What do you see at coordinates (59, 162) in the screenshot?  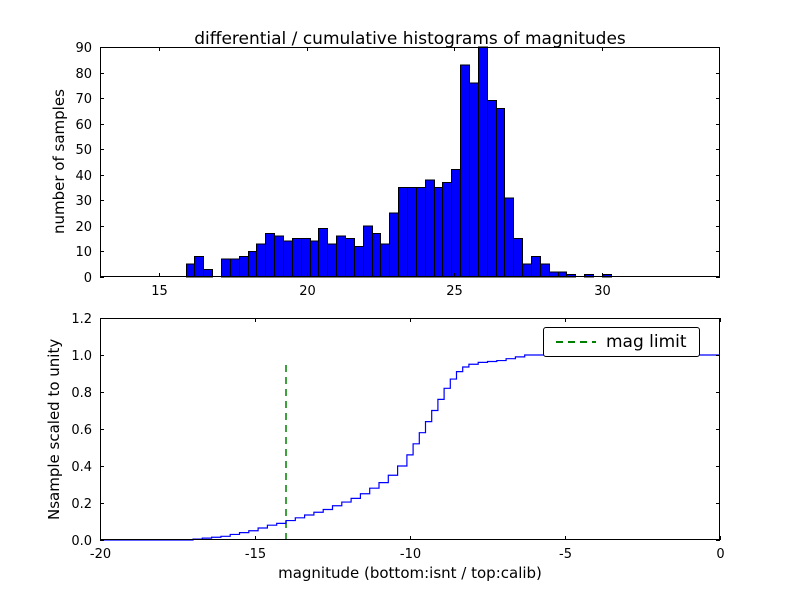 I see `top-y-axis-label: number of samples` at bounding box center [59, 162].